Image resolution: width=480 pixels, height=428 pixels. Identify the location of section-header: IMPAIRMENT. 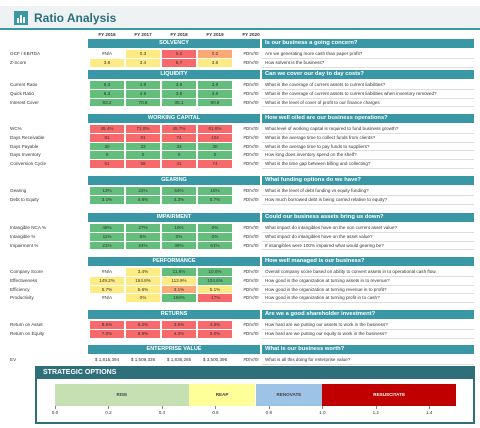
(174, 217).